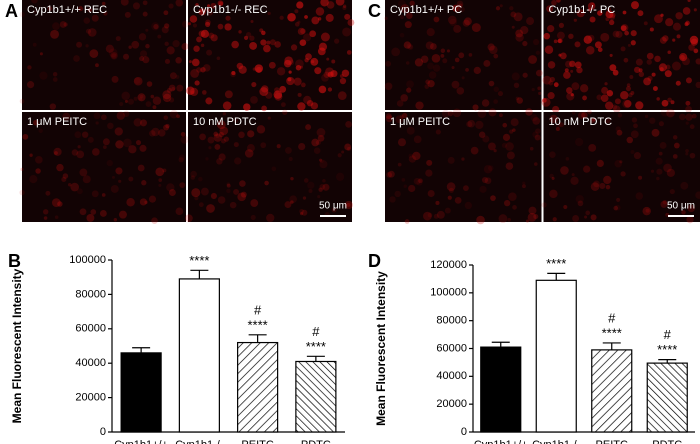 The width and height of the screenshot is (700, 444). Describe the element at coordinates (667, 397) in the screenshot. I see `bar` at that location.